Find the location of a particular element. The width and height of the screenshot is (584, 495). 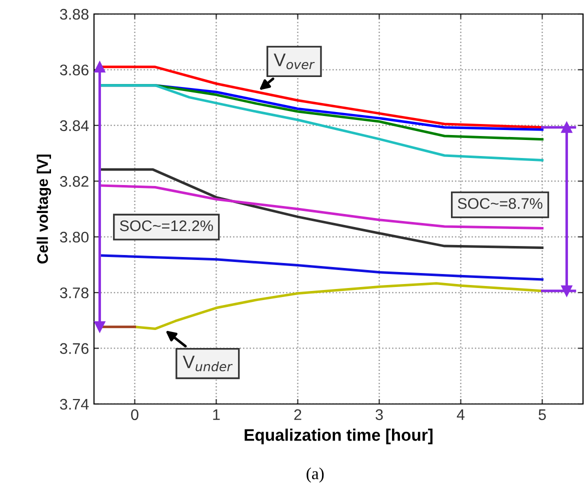

x-tick-label: 4 is located at coordinates (460, 414).